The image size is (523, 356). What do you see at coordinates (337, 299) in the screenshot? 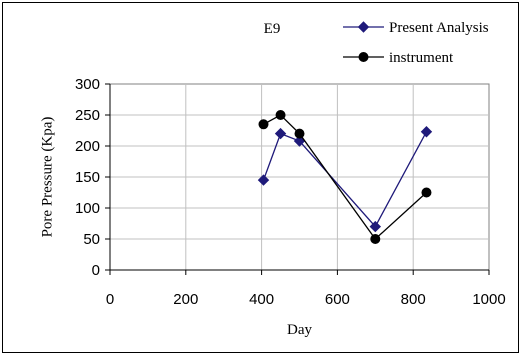
I see `x-tick-label: 600` at bounding box center [337, 299].